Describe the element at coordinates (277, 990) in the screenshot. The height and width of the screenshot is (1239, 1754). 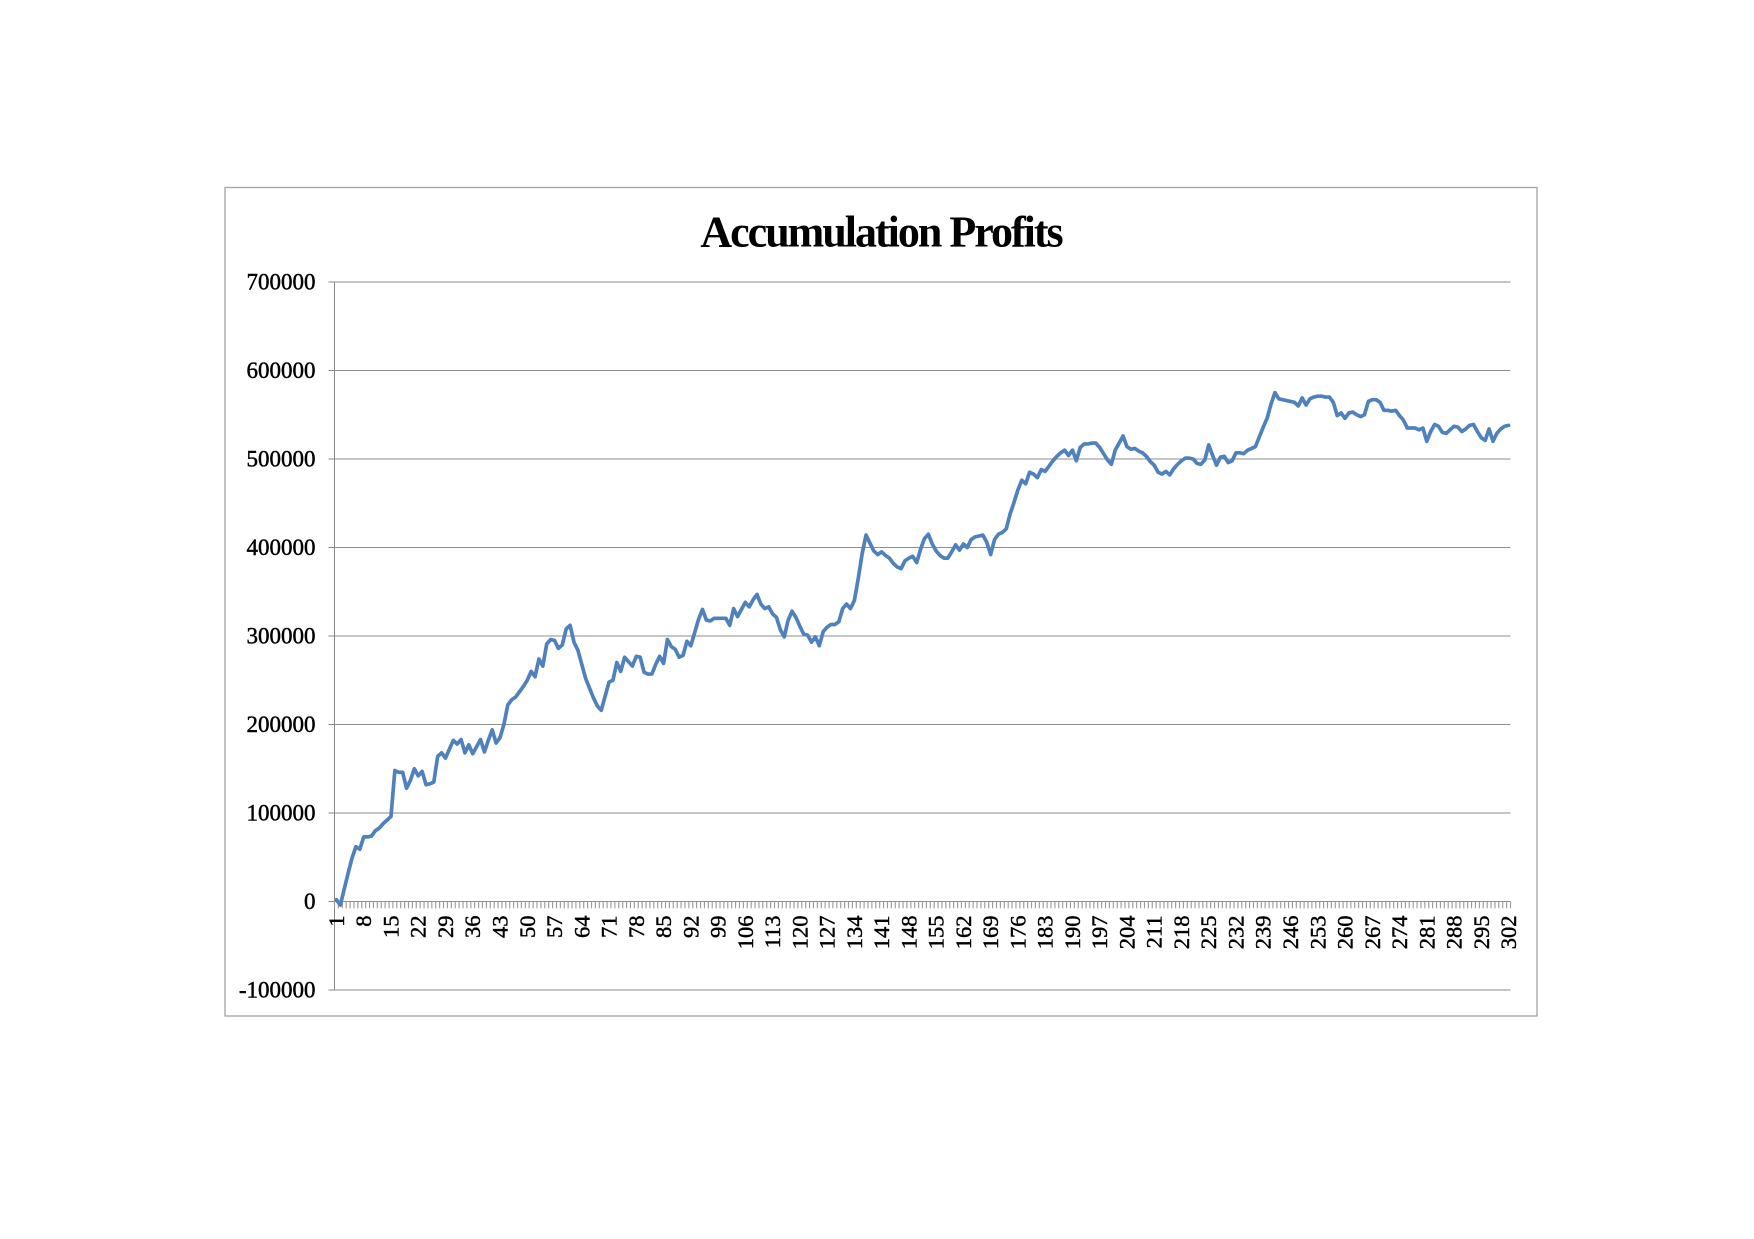
I see `svg-text: -100000` at that location.